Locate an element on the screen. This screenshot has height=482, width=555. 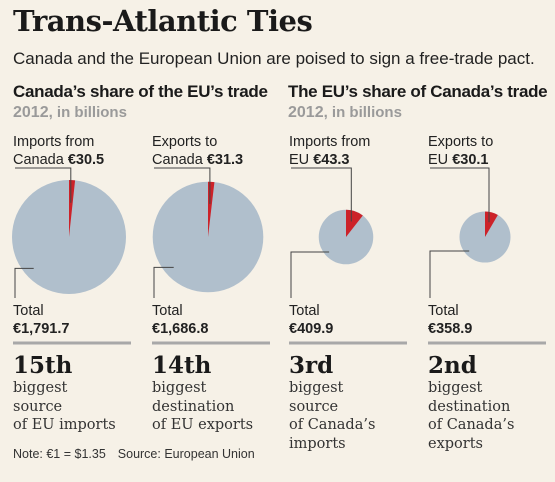
footnote: Note: €1 = $1.35 Source: European Union is located at coordinates (134, 454).